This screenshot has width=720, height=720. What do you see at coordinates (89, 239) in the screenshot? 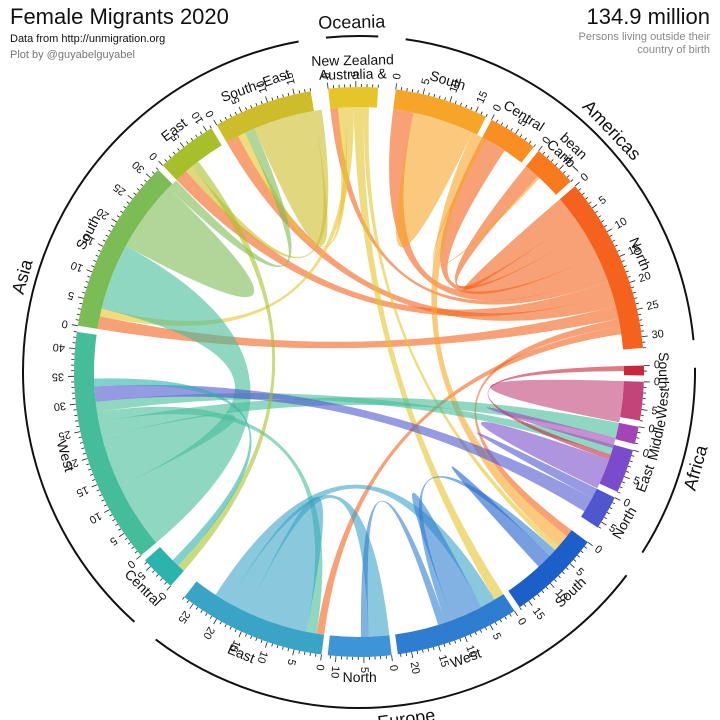
I see `tick-label: 15` at bounding box center [89, 239].